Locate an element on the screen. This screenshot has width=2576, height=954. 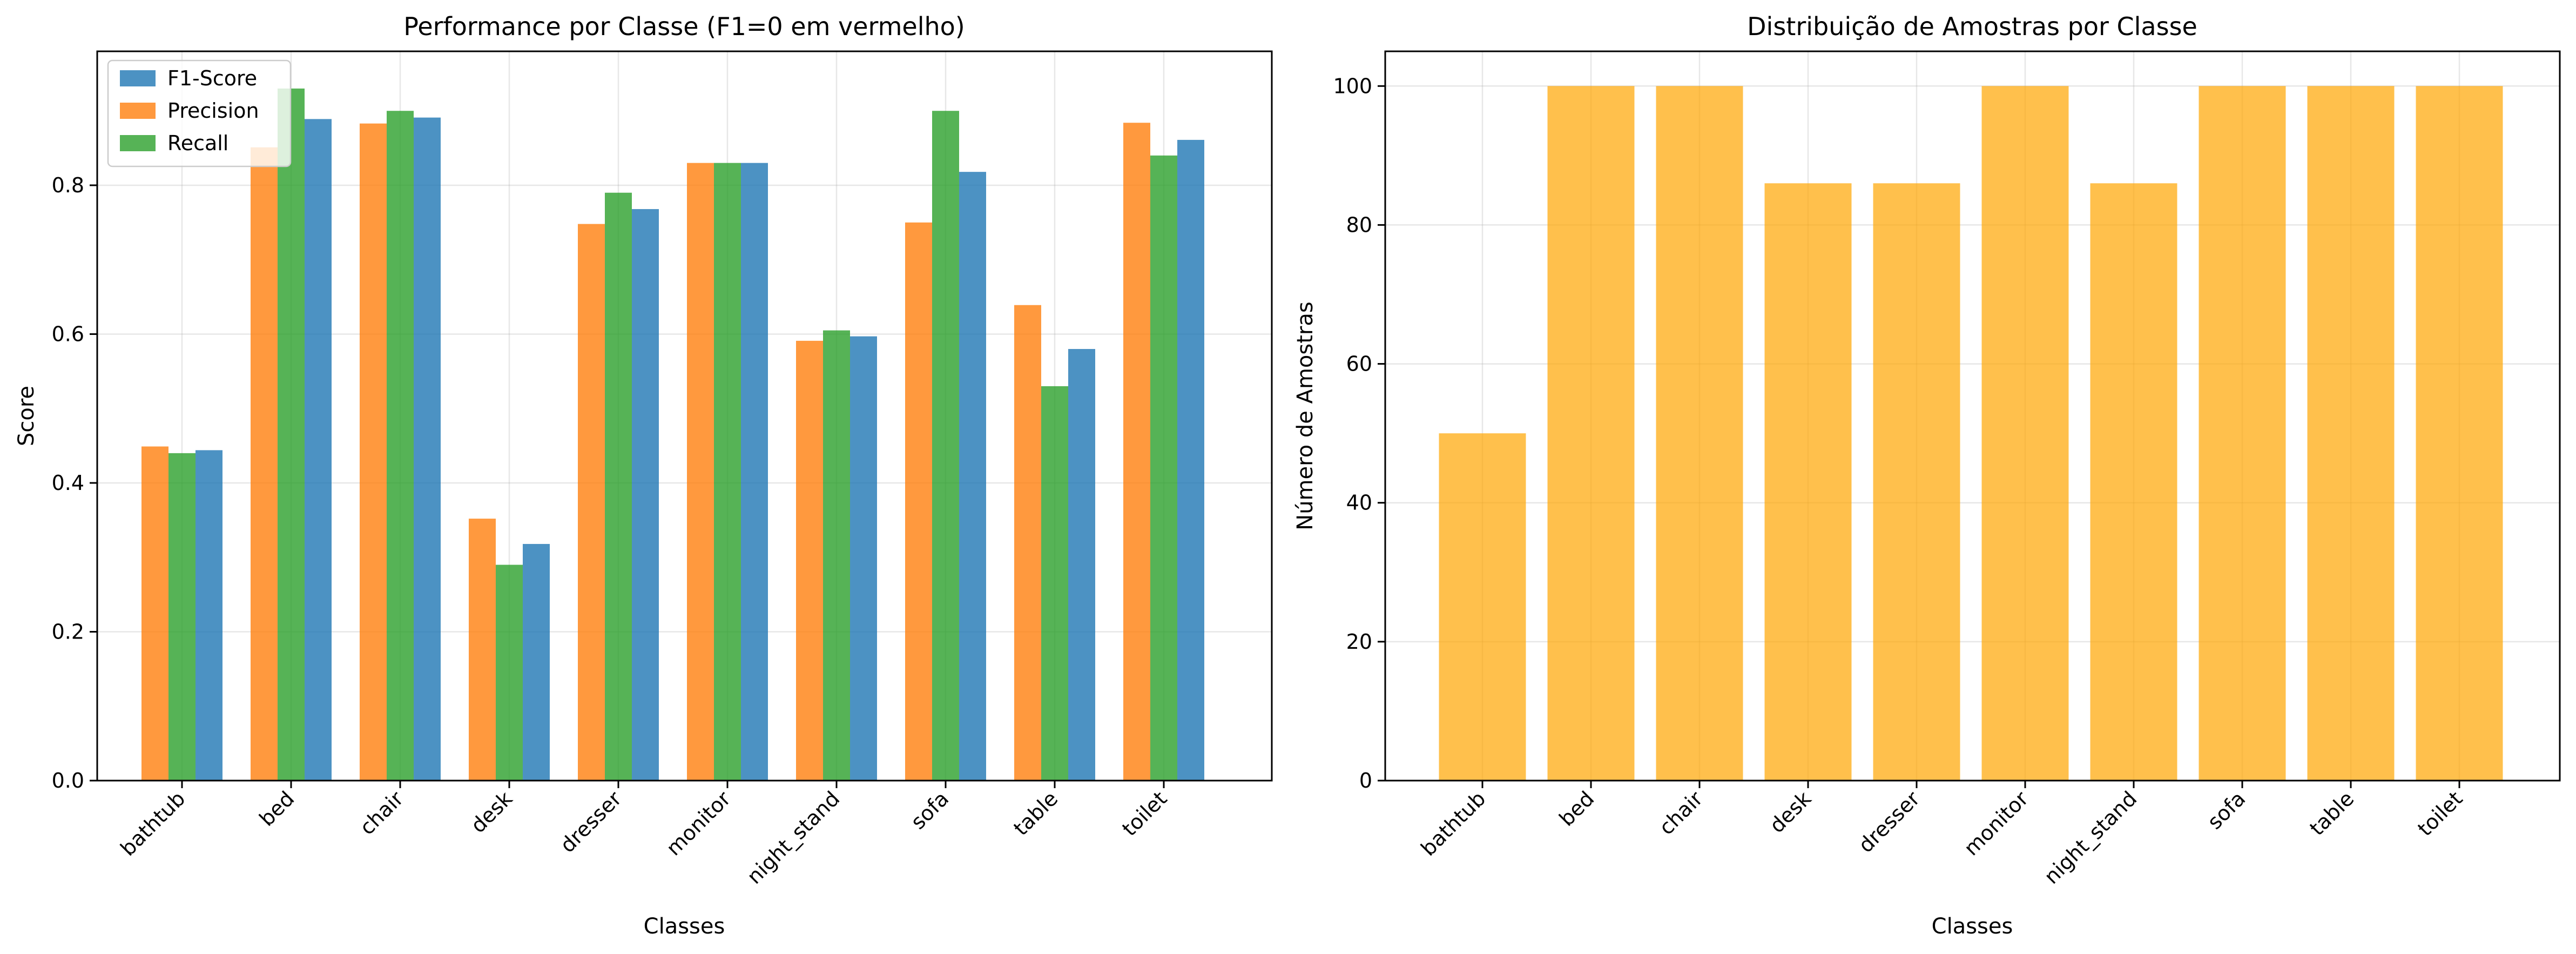
bar-precision-bathtub is located at coordinates (154, 613).